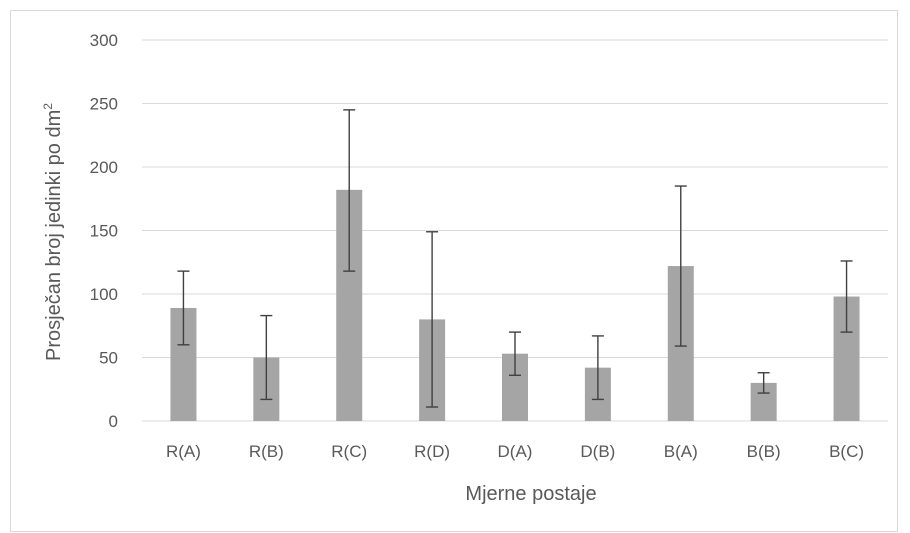 Image resolution: width=910 pixels, height=533 pixels. What do you see at coordinates (515, 353) in the screenshot?
I see `error-bar-D(A)` at bounding box center [515, 353].